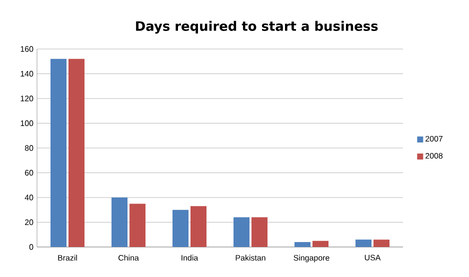  I want to click on chart-title: Days required to start a business, so click(257, 27).